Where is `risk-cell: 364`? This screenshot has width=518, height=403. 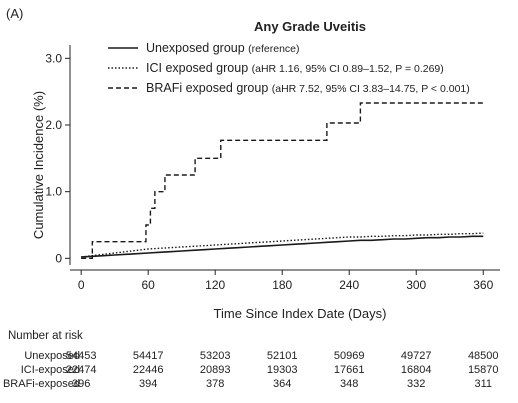
risk-cell: 364 is located at coordinates (282, 384).